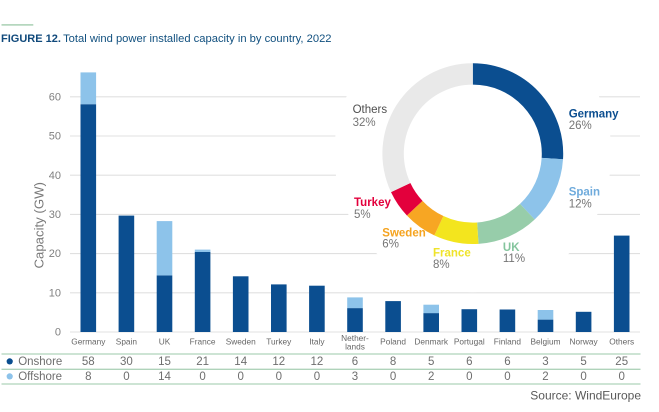  Describe the element at coordinates (362, 215) in the screenshot. I see `svg-text: 5%` at that location.